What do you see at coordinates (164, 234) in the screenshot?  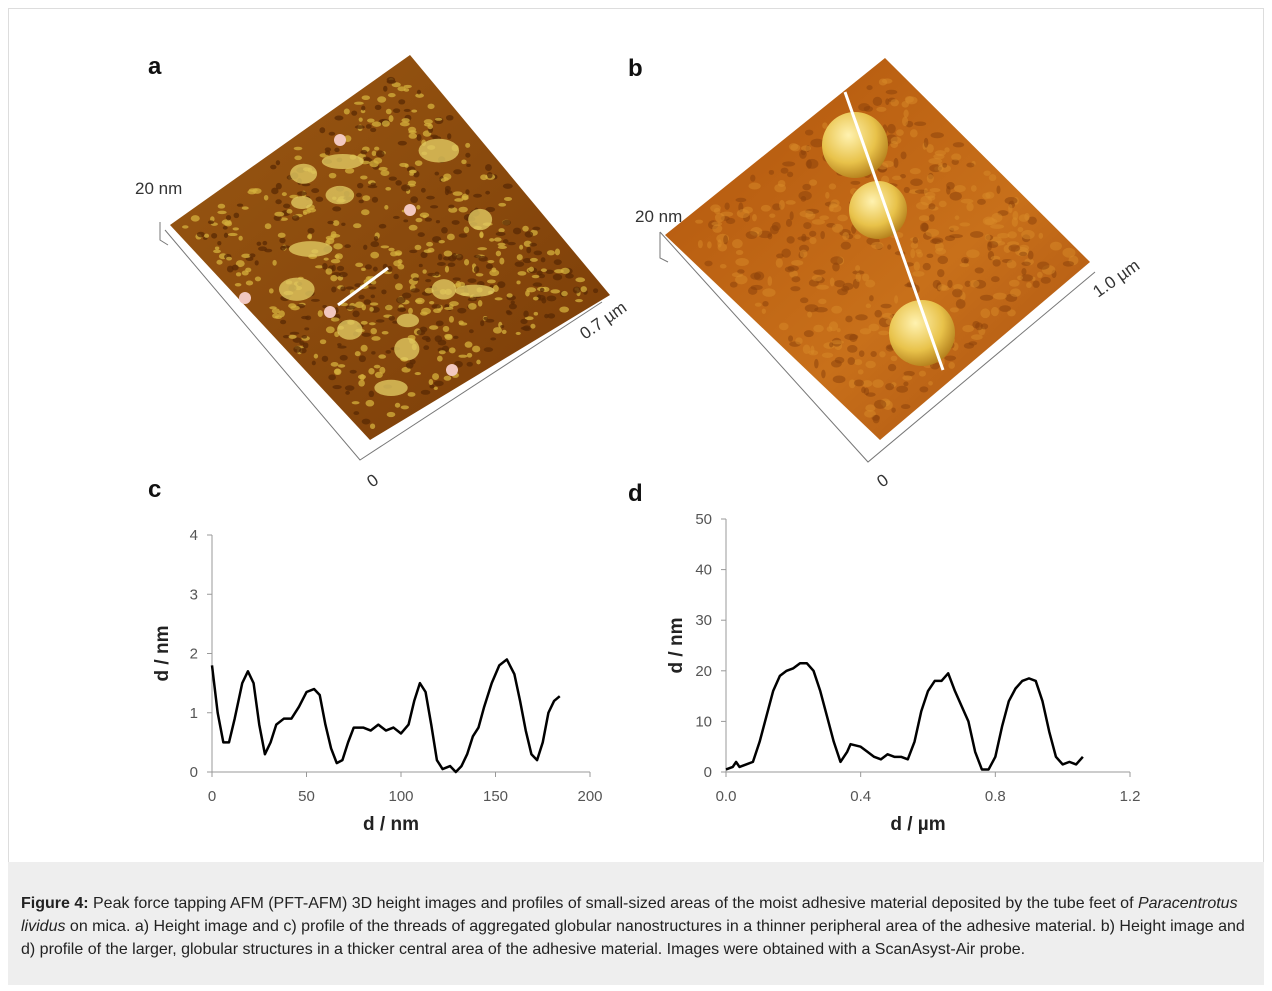 I see `height-axis` at bounding box center [164, 234].